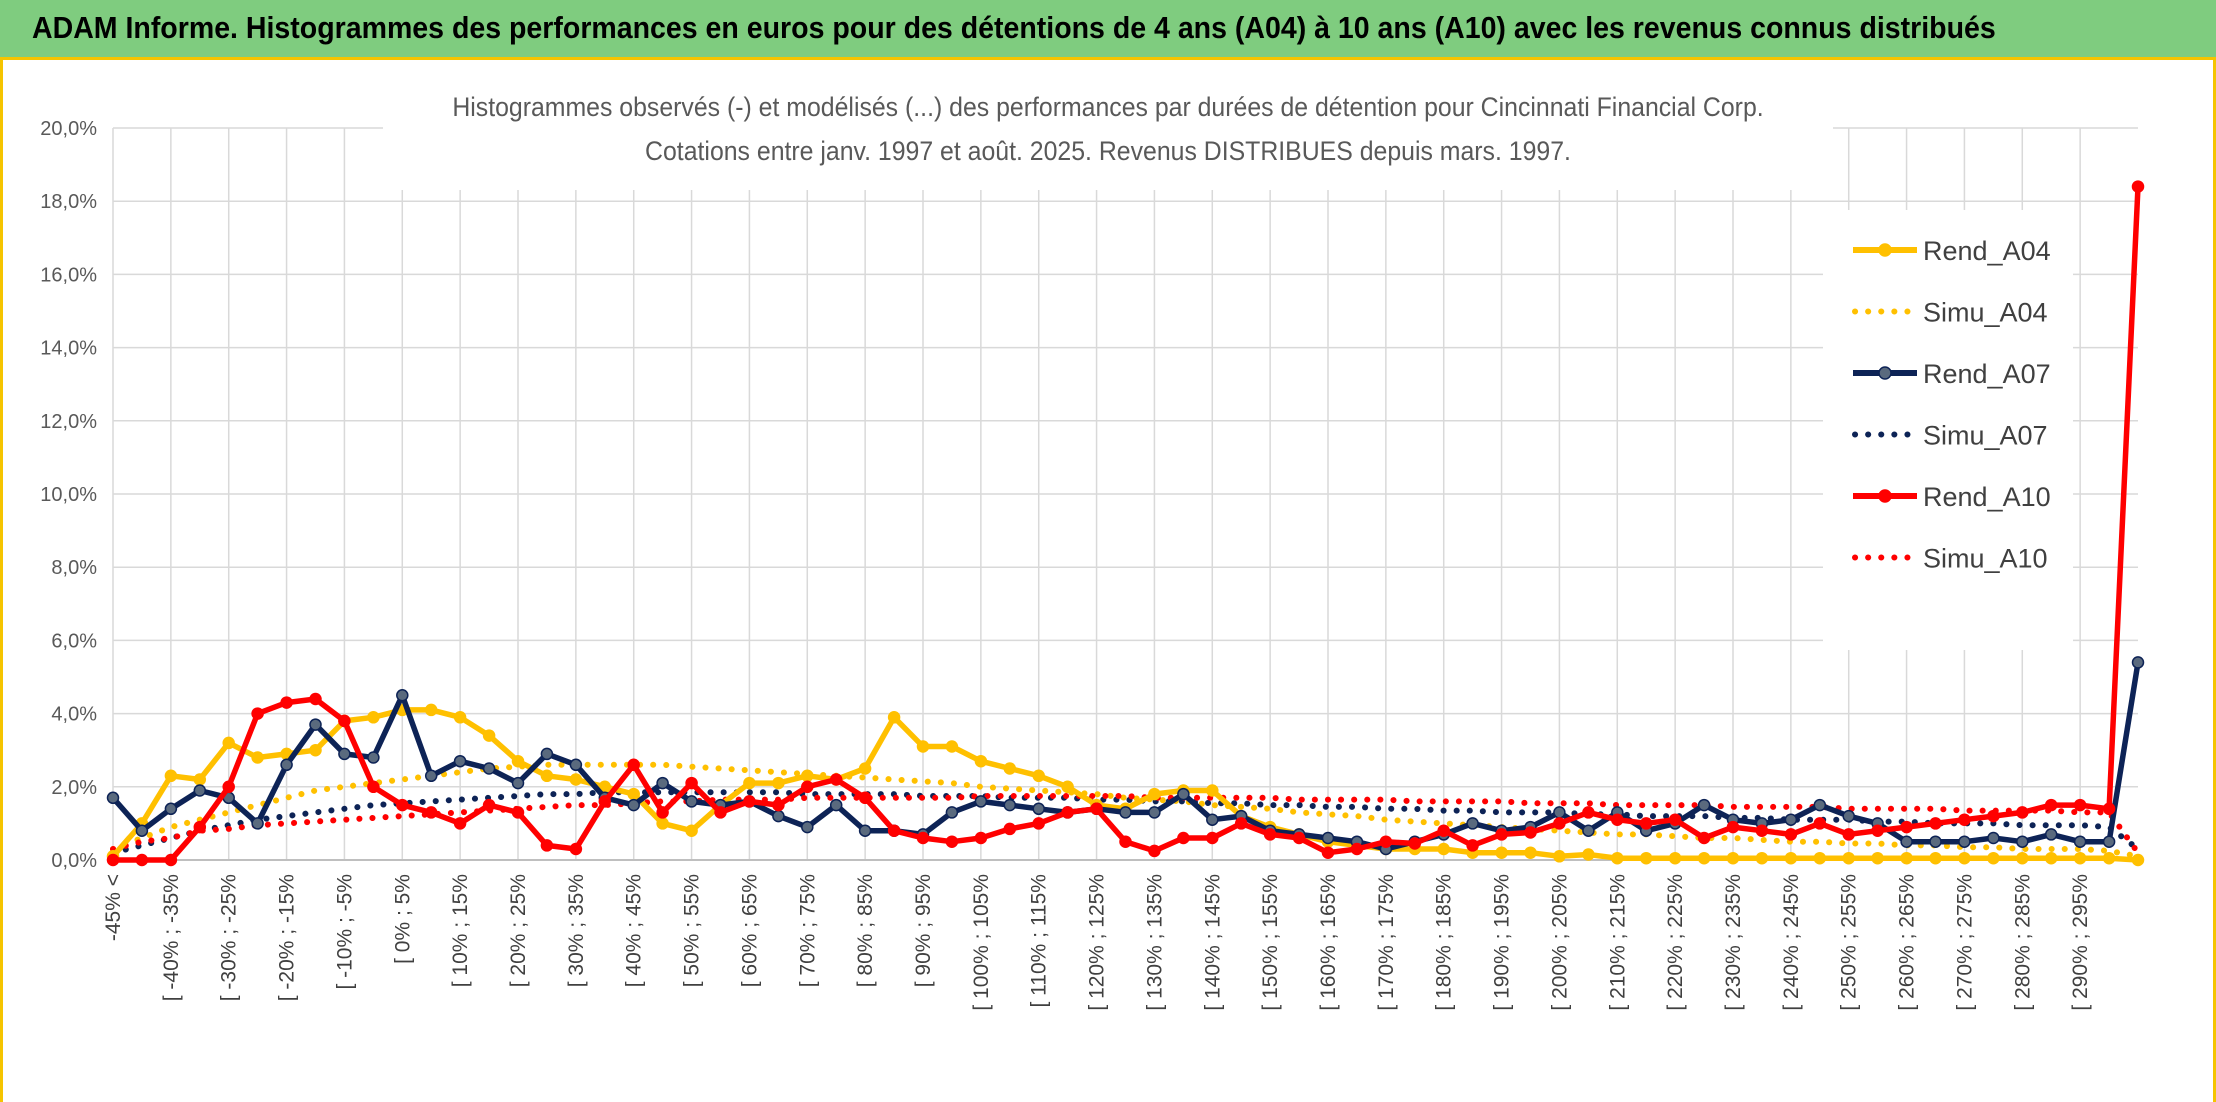 This screenshot has width=2216, height=1102. I want to click on title-backdrop, so click(1108, 135).